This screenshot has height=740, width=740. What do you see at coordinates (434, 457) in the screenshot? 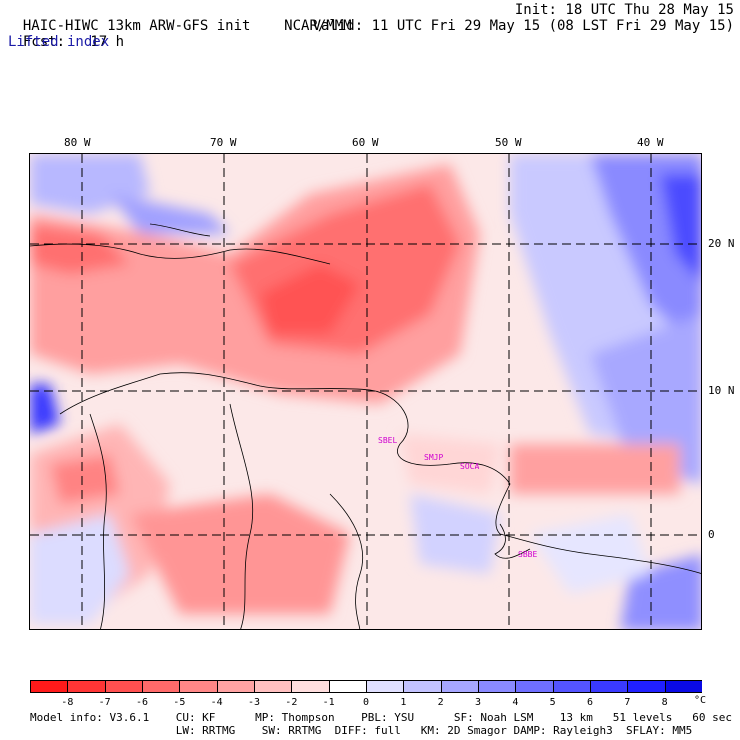
I see `station-smjp: SMJP` at bounding box center [434, 457].